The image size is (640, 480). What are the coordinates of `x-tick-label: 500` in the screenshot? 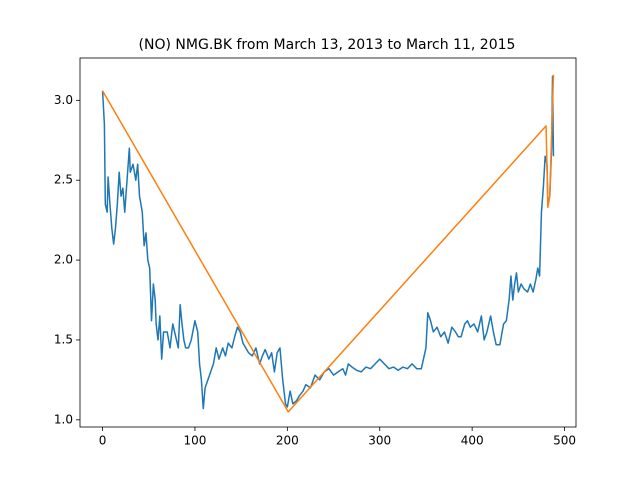 It's located at (564, 441).